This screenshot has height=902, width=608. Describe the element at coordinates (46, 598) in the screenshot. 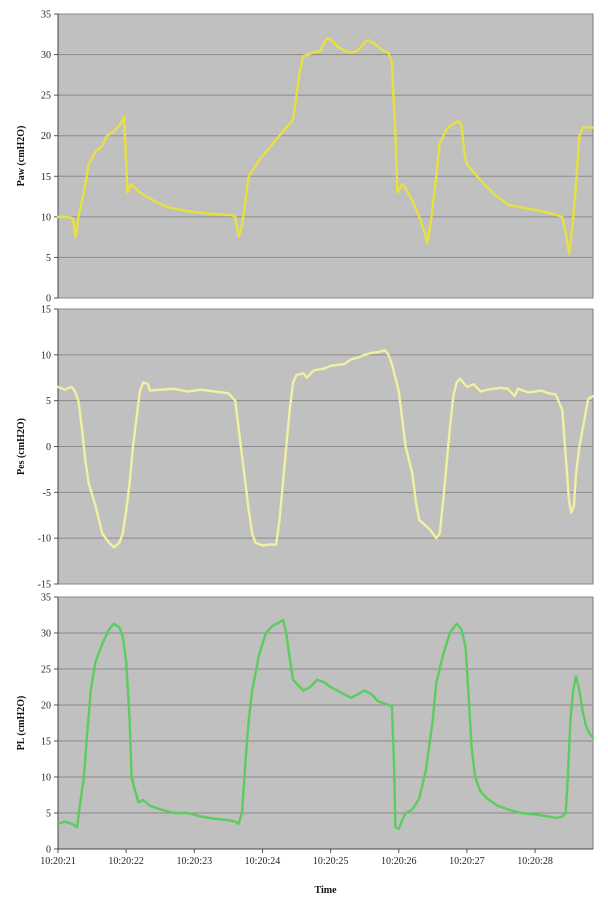

I see `pl-y-tick-label: 35` at that location.